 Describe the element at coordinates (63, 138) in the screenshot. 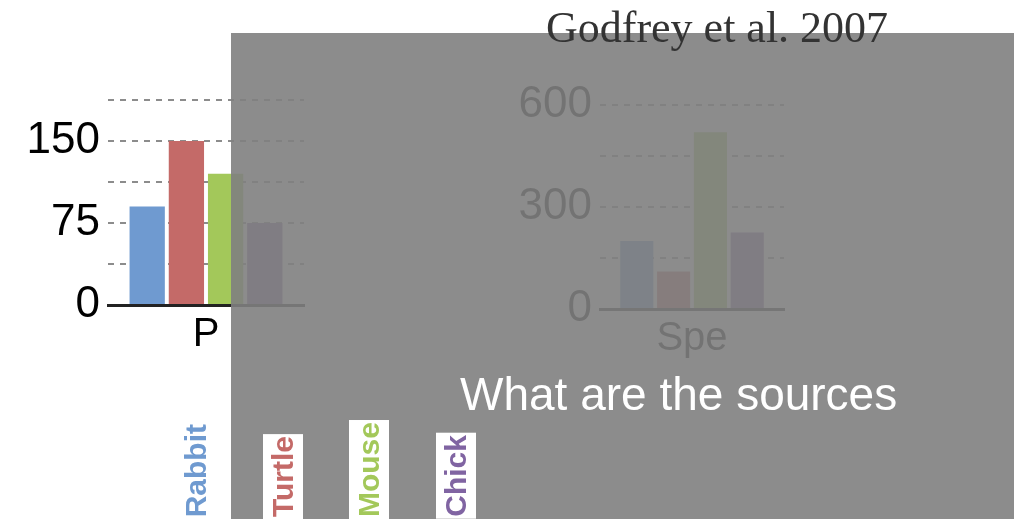

I see `y-tick-label: 150` at that location.